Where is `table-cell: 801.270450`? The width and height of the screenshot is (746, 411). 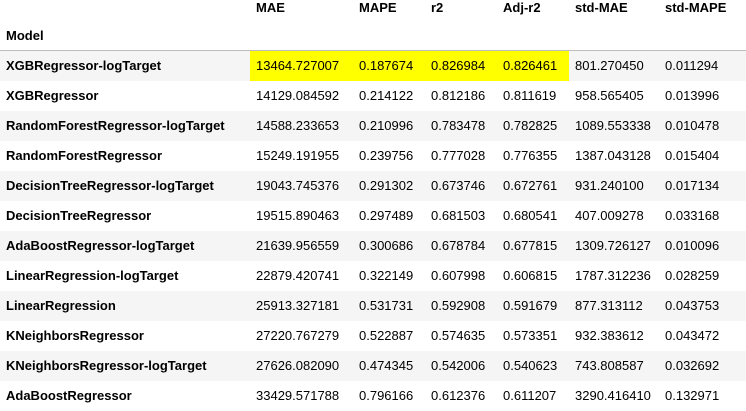
table-cell: 801.270450 is located at coordinates (609, 66).